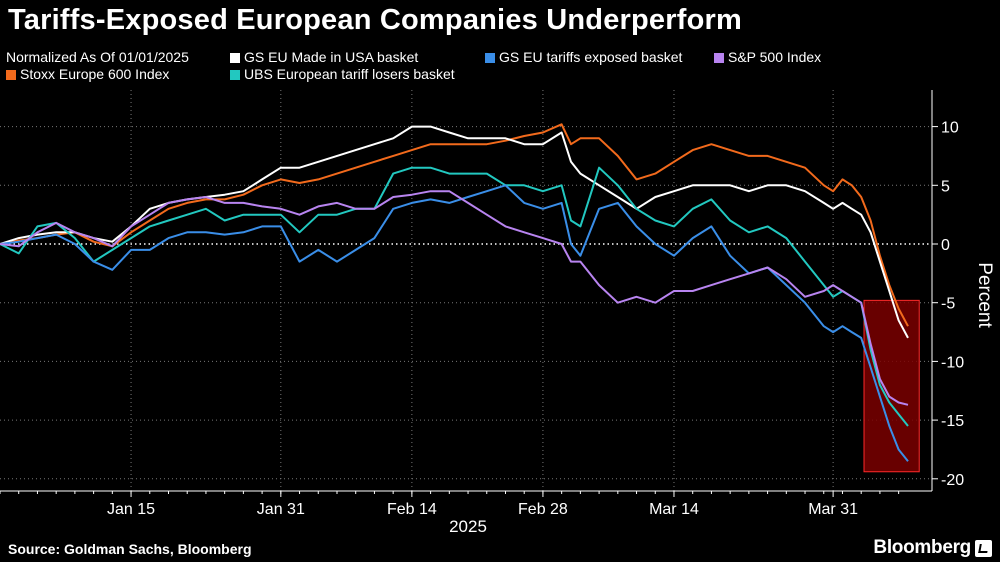 The image size is (1000, 562). I want to click on x-tick-label: Jan 31, so click(281, 509).